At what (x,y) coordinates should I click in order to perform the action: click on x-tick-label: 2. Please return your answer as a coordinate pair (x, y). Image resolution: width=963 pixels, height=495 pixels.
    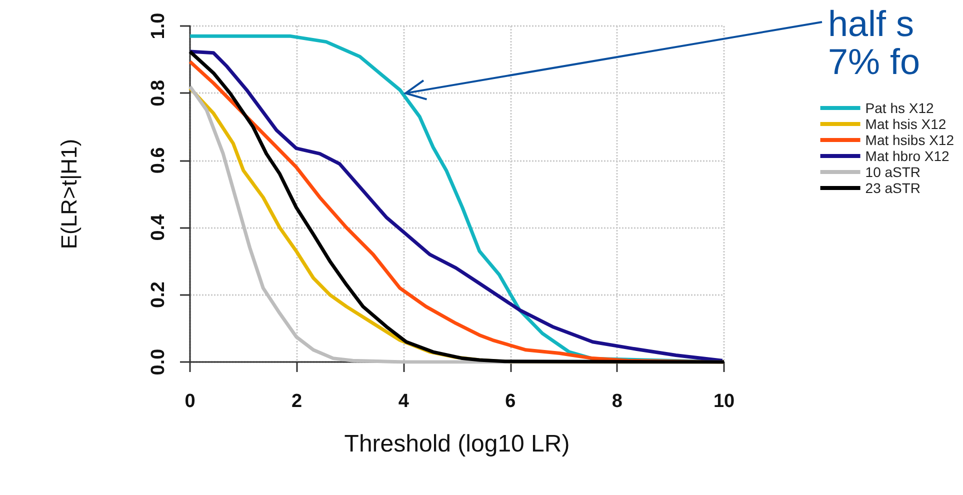
    Looking at the image, I should click on (297, 401).